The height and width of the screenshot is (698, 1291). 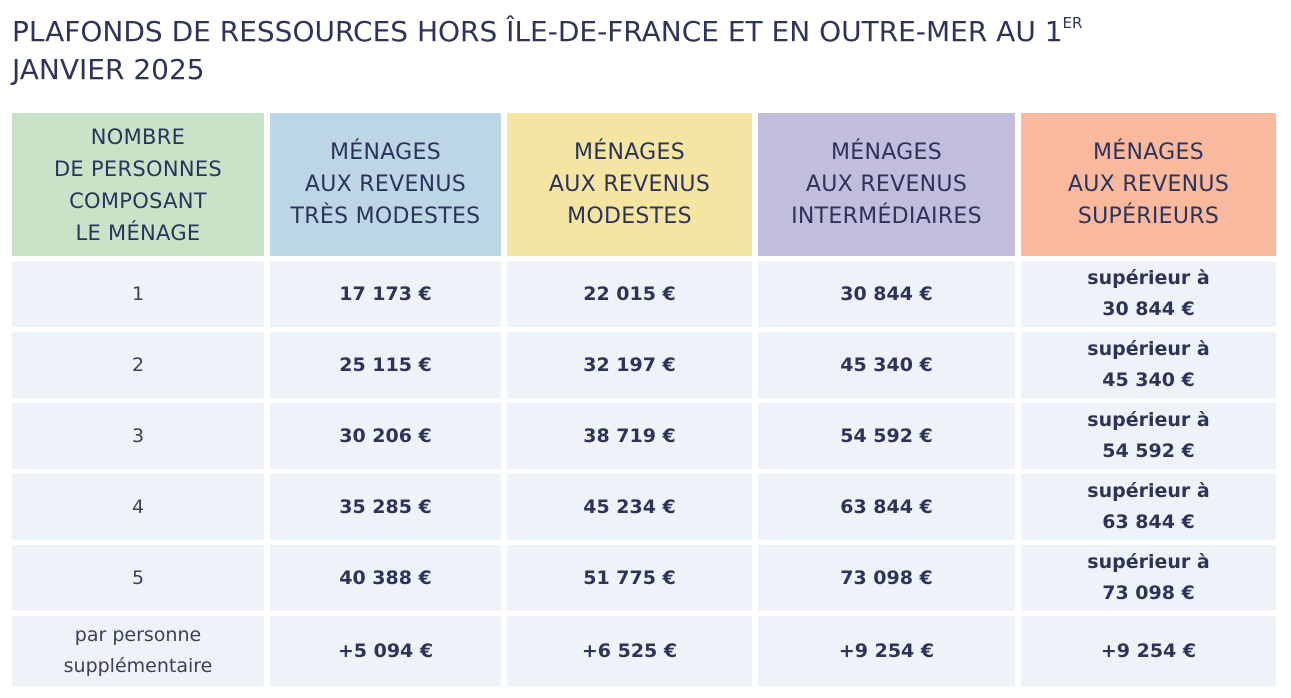 I want to click on table-cell: 25 115 €, so click(x=385, y=365).